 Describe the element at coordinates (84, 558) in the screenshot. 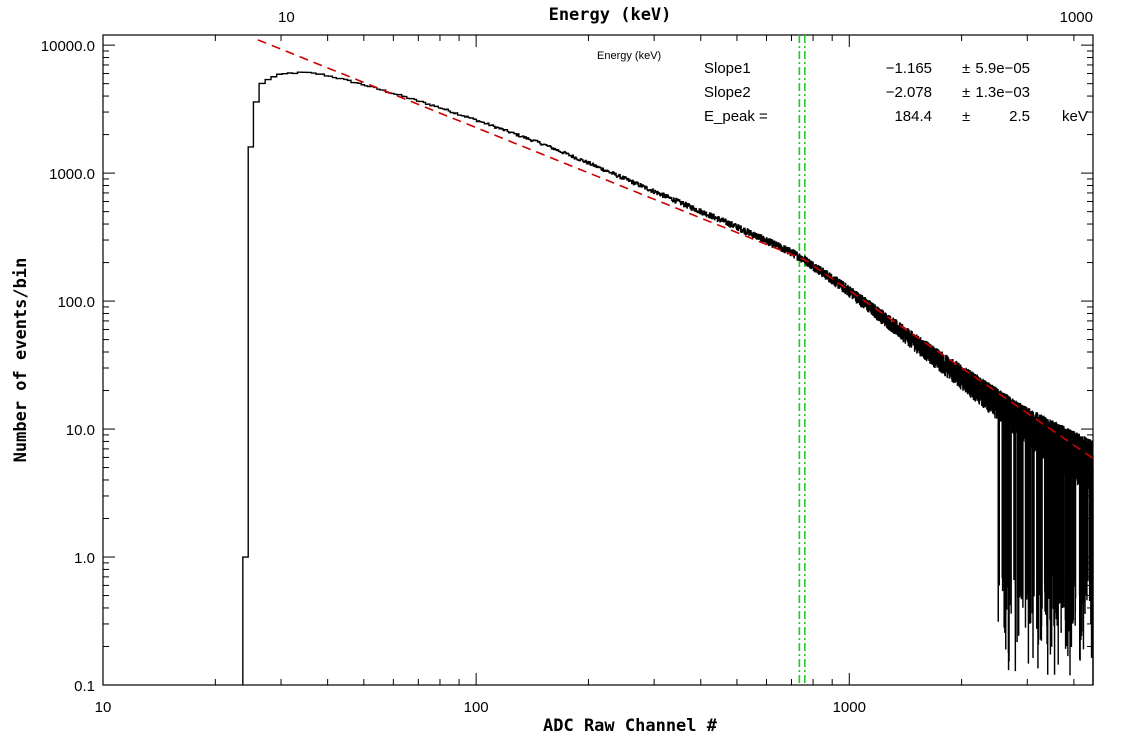

I see `y-tick-label: 1.0` at that location.